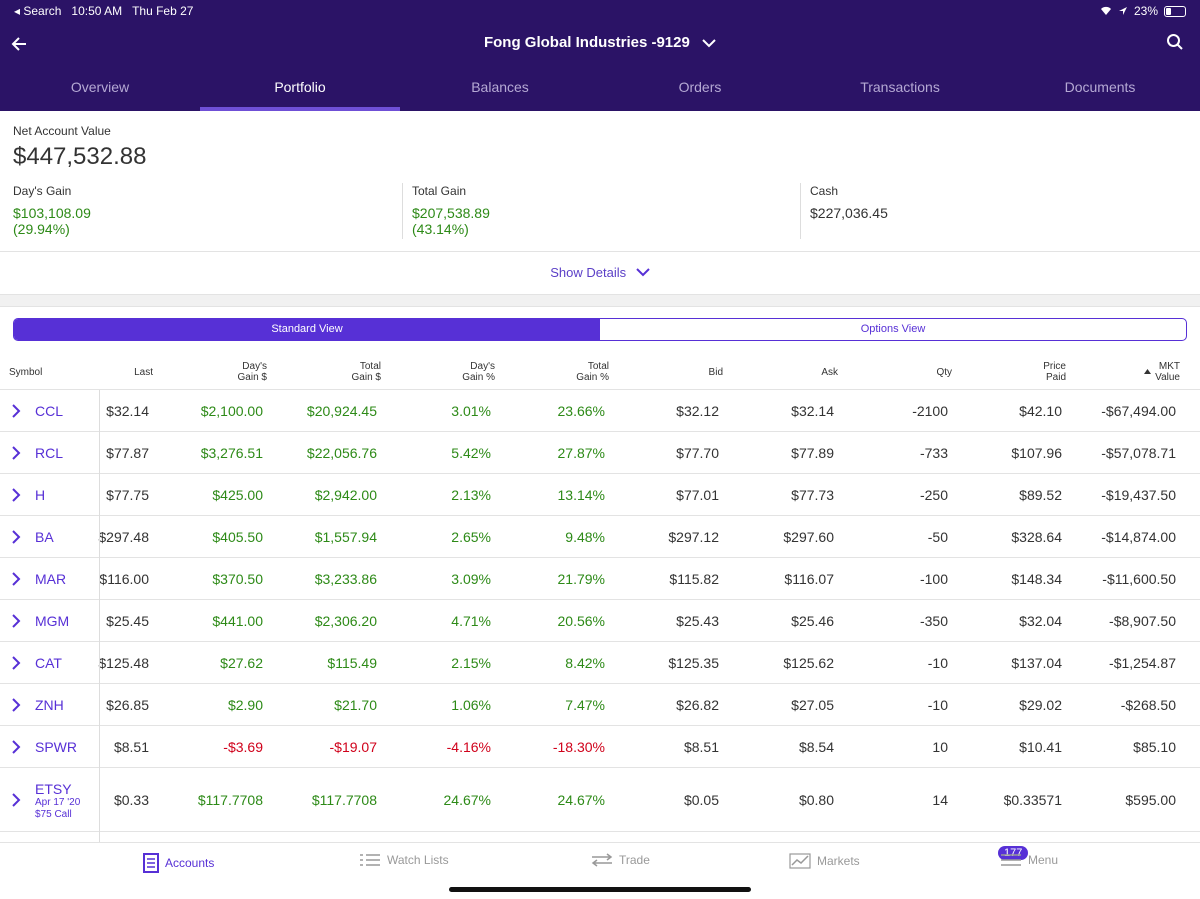  I want to click on col-total-pct: Total Gain %, so click(592, 372).